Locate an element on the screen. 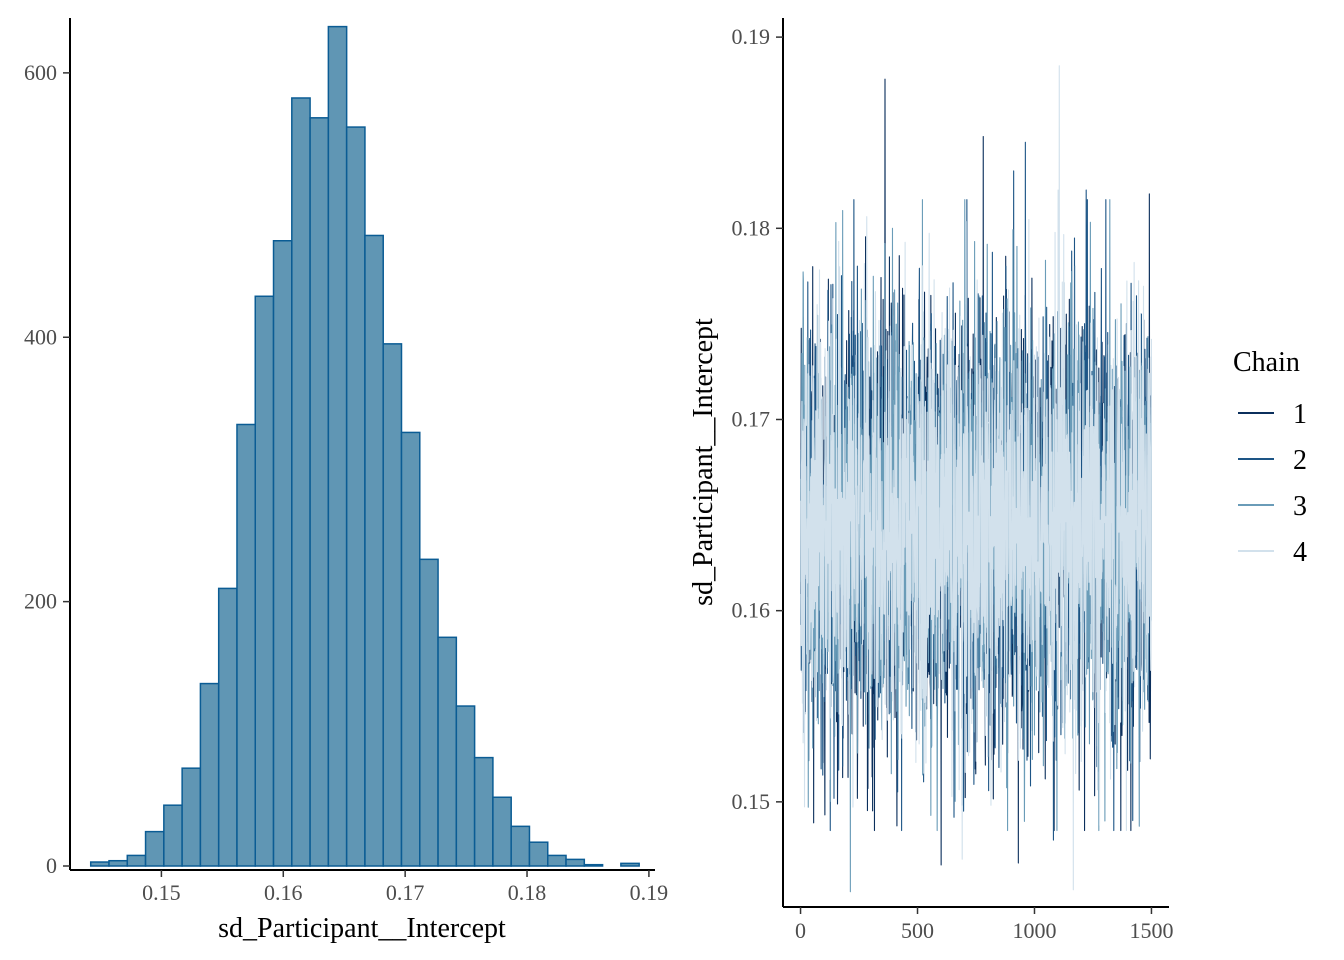 The width and height of the screenshot is (1344, 960). histogram-x-tick-label: 0.19 is located at coordinates (649, 892).